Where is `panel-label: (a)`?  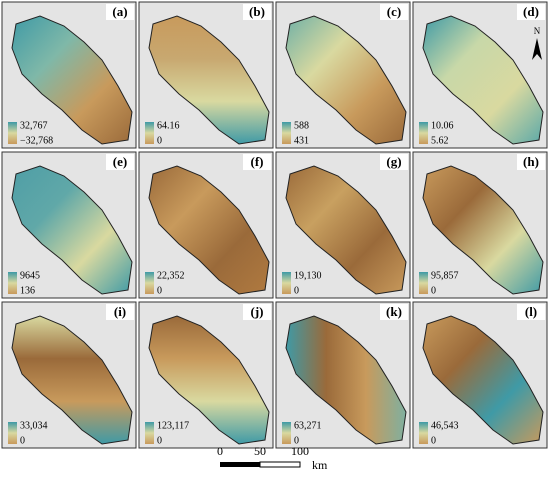
panel-label: (a) is located at coordinates (119, 11).